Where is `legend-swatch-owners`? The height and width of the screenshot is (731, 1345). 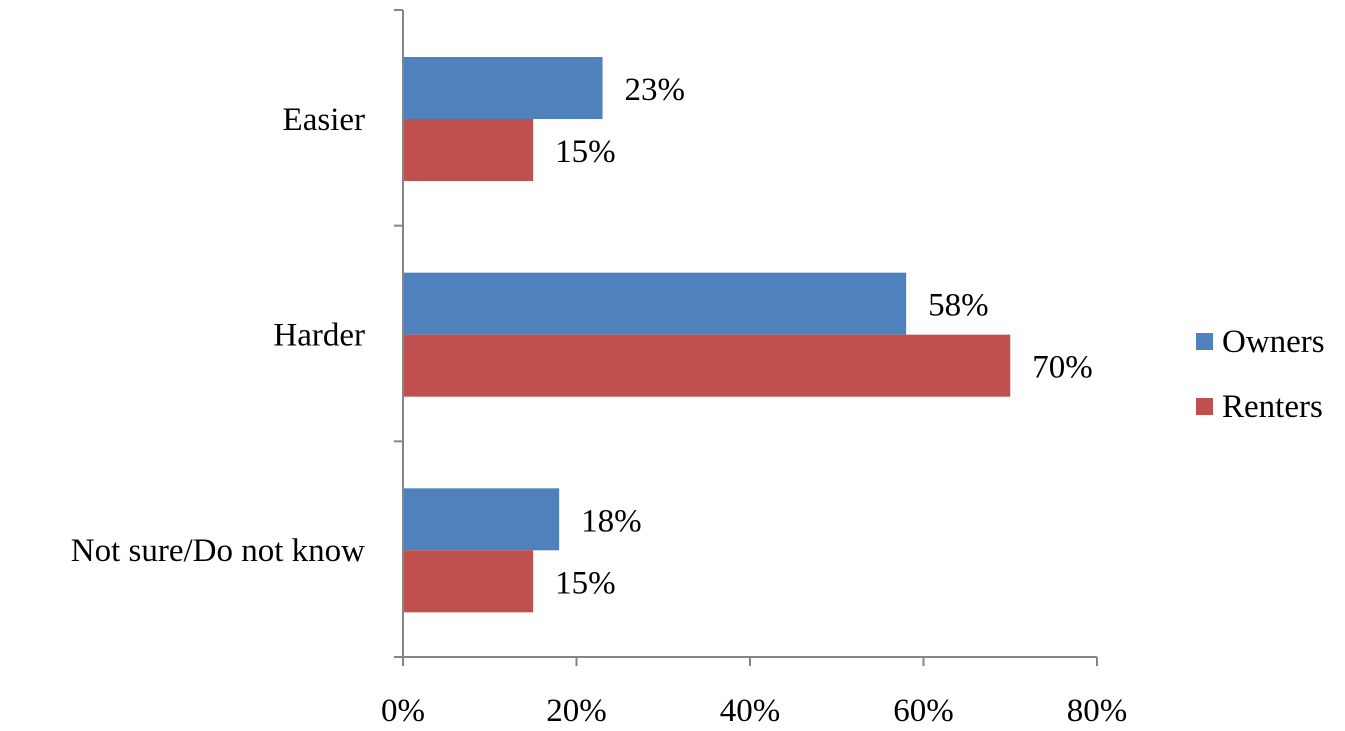 legend-swatch-owners is located at coordinates (1204, 341).